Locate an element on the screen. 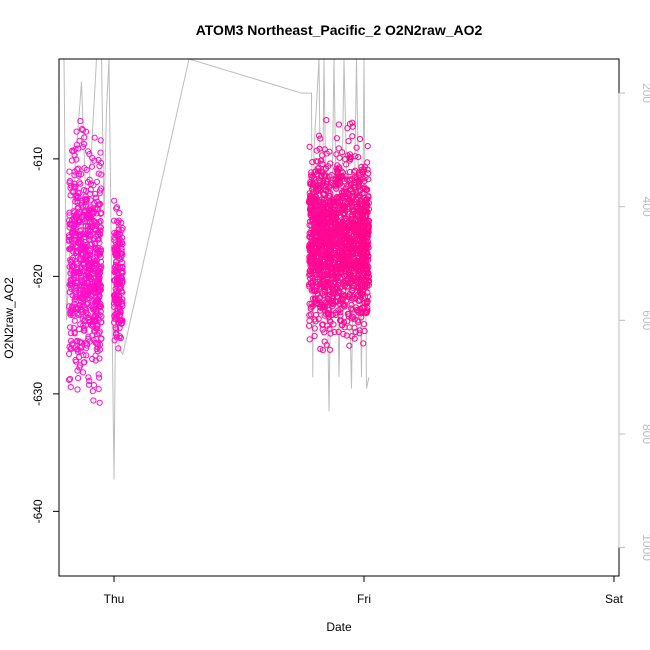 This screenshot has height=650, width=650. chart-title: ATOM3 Northeast_Pacific_2 O2N2raw_AO2 is located at coordinates (339, 30).